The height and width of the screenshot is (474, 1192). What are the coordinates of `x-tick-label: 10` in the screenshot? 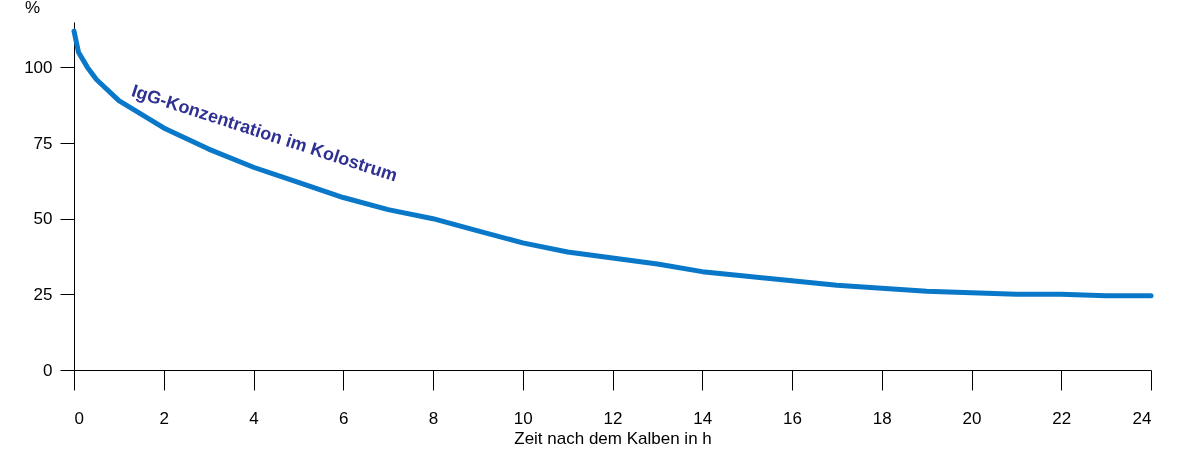 It's located at (523, 418).